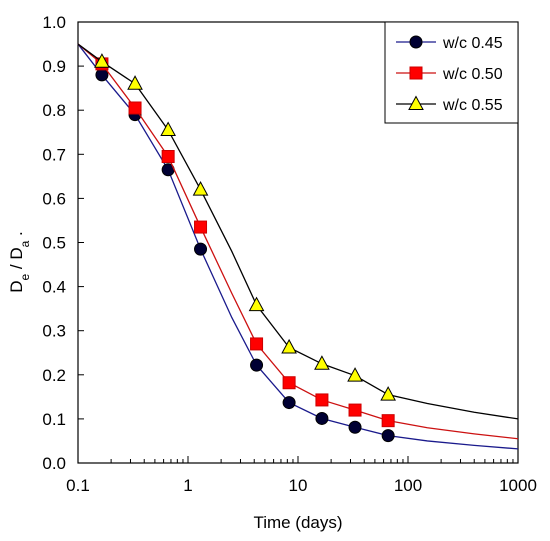  What do you see at coordinates (298, 485) in the screenshot?
I see `x-tick-label: 10` at bounding box center [298, 485].